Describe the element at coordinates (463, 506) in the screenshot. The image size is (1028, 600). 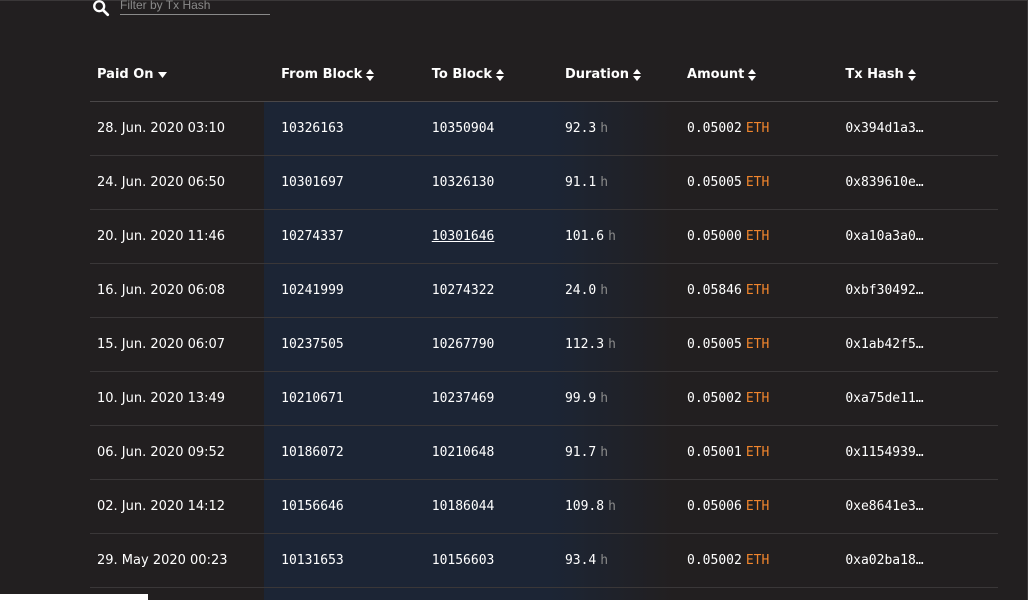
I see `to-block-value: 10186044` at that location.